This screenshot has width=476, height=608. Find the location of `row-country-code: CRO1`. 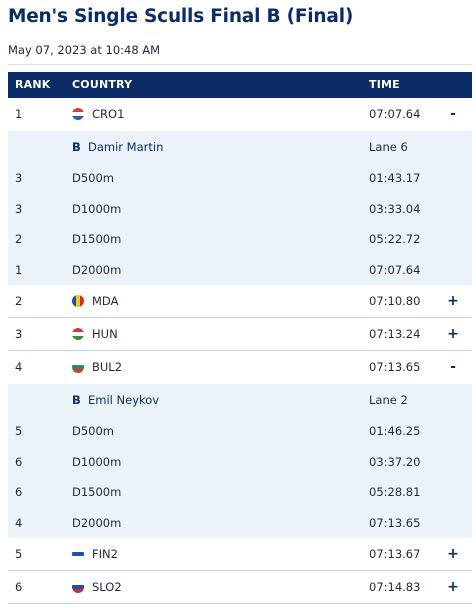

row-country-code: CRO1 is located at coordinates (108, 114).